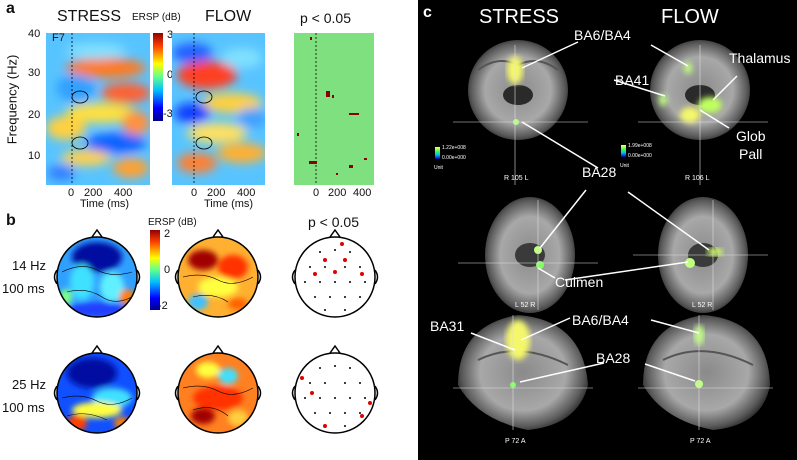 The height and width of the screenshot is (460, 797). I want to click on sig-spectrogram, so click(334, 109).